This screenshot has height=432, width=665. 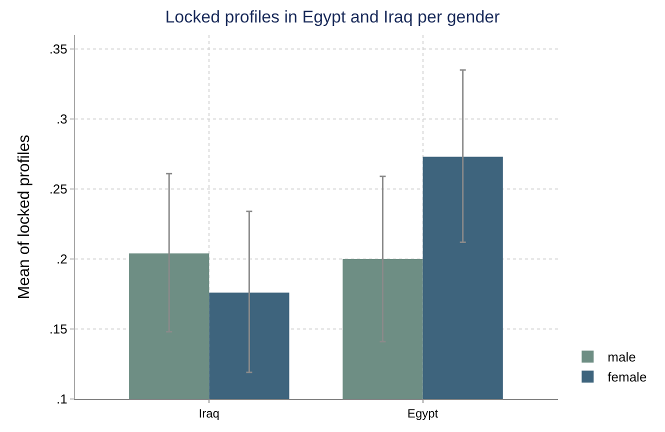 What do you see at coordinates (423, 413) in the screenshot?
I see `x-tick-label: Egypt` at bounding box center [423, 413].